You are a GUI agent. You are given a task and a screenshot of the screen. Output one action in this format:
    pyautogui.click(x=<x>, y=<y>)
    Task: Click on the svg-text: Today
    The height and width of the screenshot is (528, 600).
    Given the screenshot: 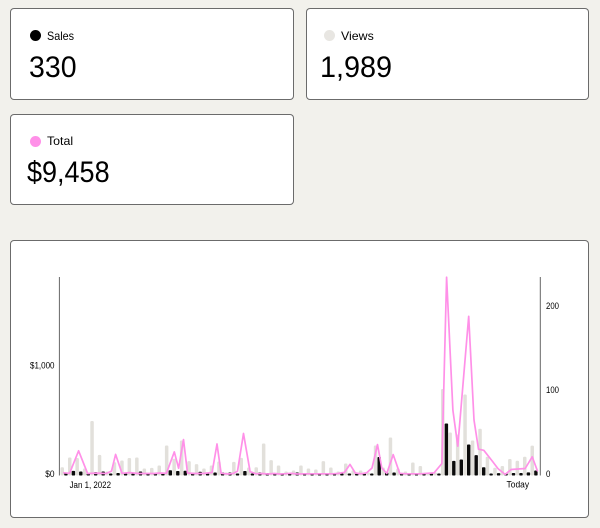 What is the action you would take?
    pyautogui.click(x=518, y=485)
    